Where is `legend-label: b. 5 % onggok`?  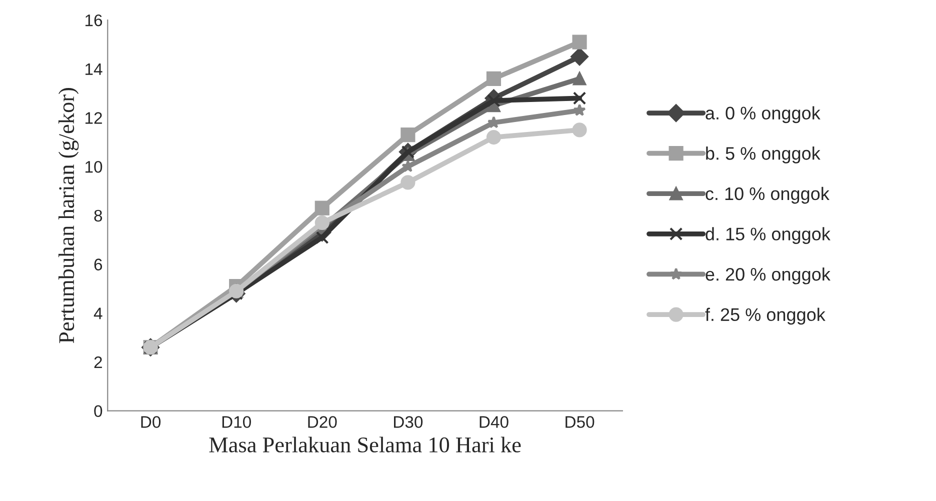 legend-label: b. 5 % onggok is located at coordinates (763, 155).